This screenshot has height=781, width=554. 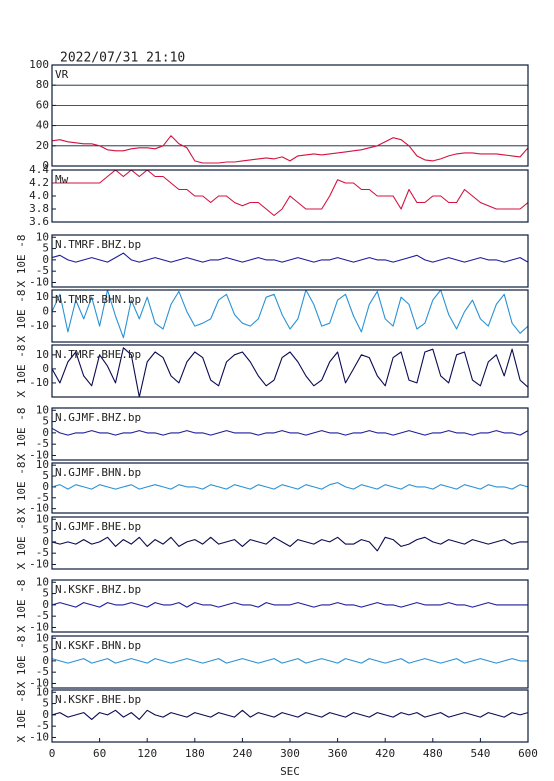 What do you see at coordinates (122, 58) in the screenshot?
I see `figure-title: 2022/07/31 21:10` at bounding box center [122, 58].